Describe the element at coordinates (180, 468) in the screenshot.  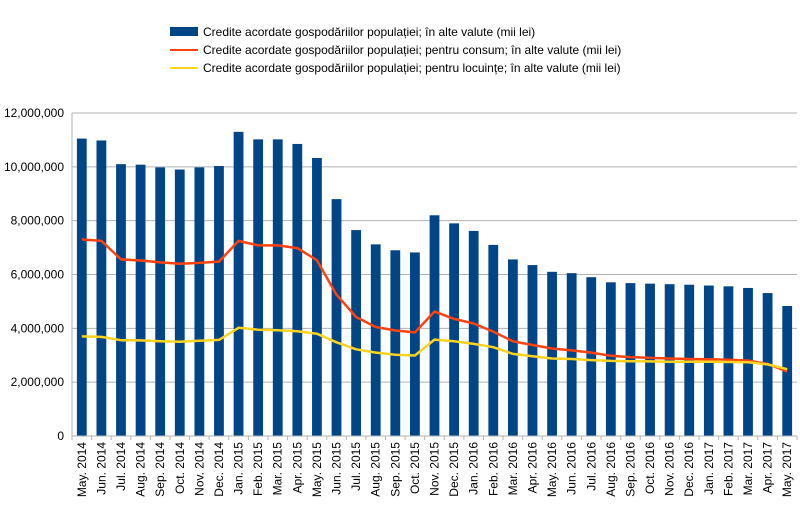
I see `x-tick-label: Oct. 2014` at that location.